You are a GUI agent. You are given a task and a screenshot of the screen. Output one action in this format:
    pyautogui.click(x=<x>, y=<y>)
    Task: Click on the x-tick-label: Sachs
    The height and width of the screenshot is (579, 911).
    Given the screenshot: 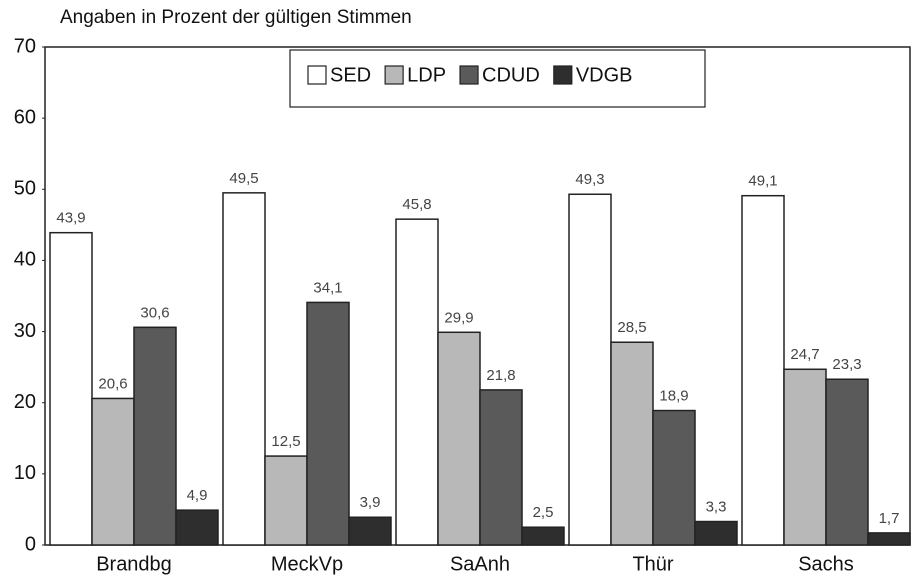 What is the action you would take?
    pyautogui.click(x=826, y=564)
    